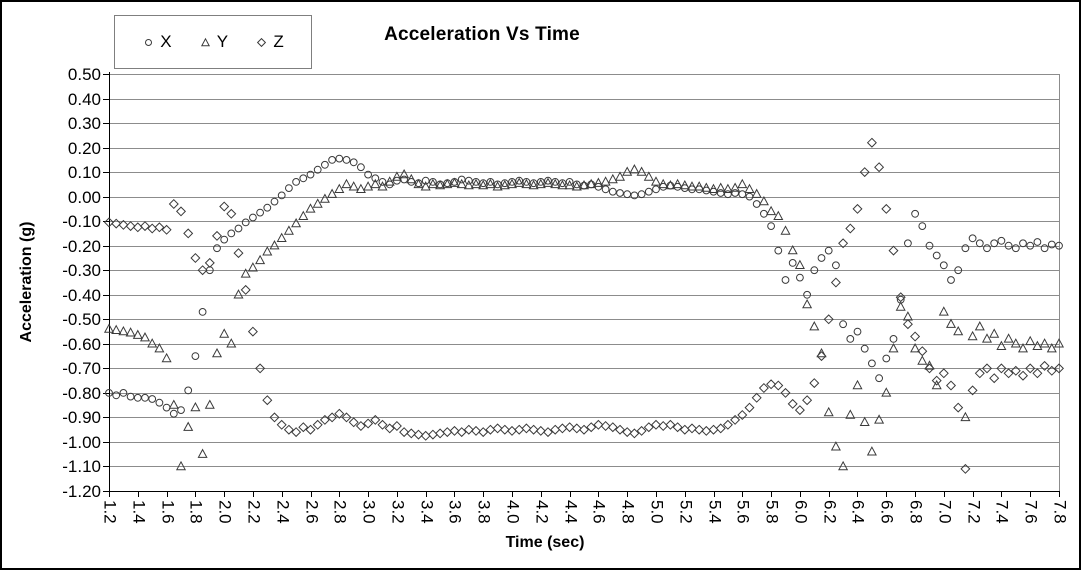 The height and width of the screenshot is (570, 1081). What do you see at coordinates (84, 99) in the screenshot?
I see `y-tick-label: 0.40` at bounding box center [84, 99].